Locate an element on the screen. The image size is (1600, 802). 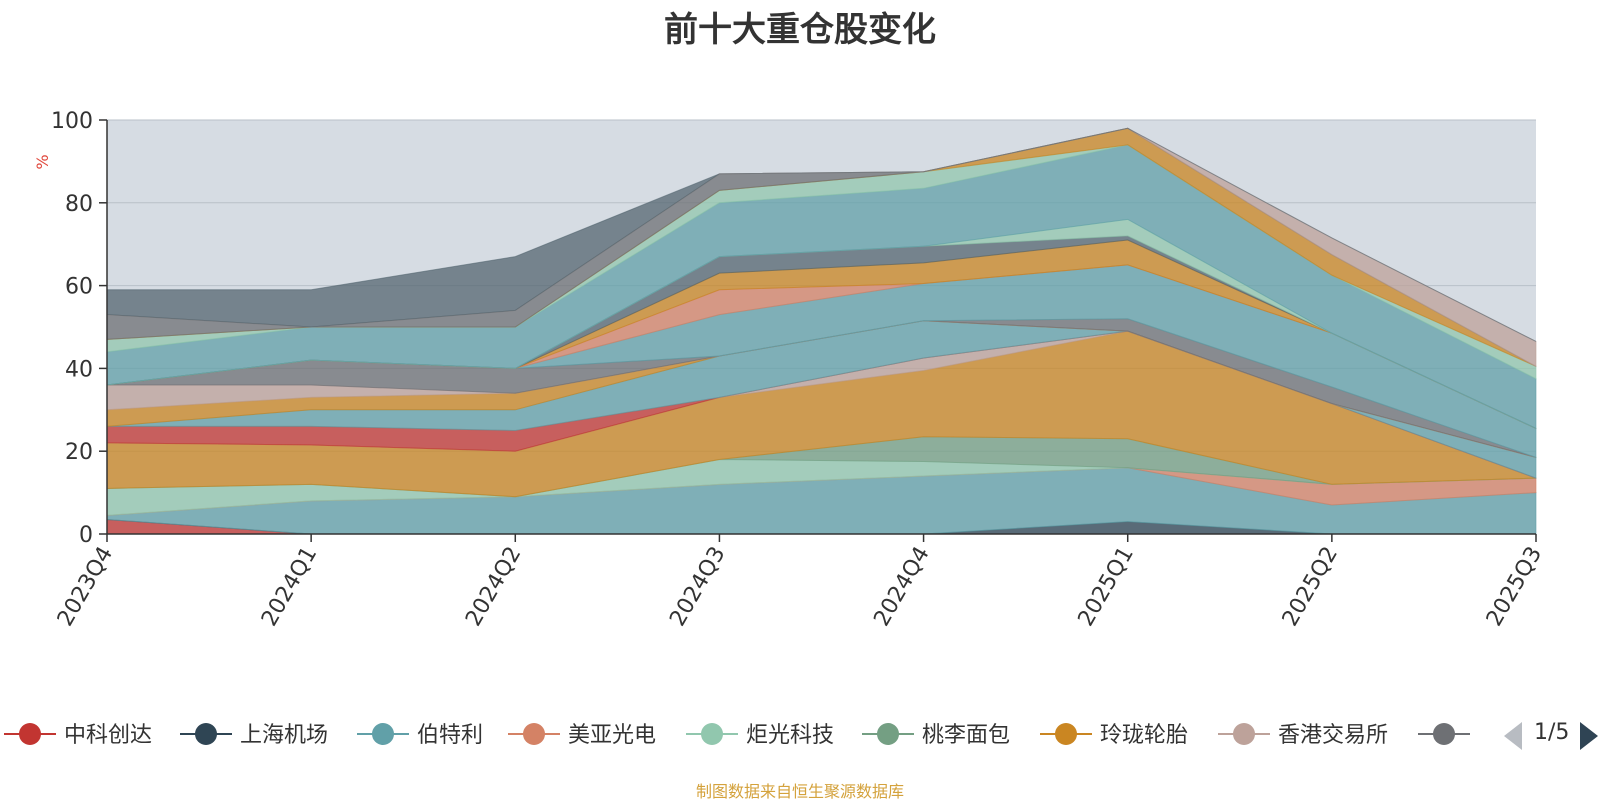
legend-label-3: 美亚光电 is located at coordinates (612, 735).